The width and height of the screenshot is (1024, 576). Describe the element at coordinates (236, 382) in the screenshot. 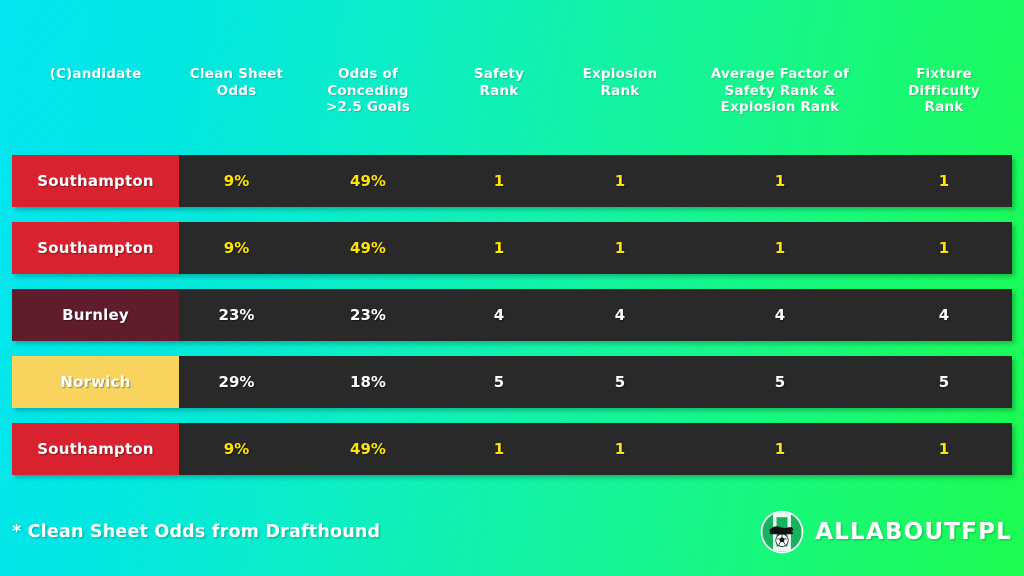

I see `cell-clean-sheet-odds: 29%` at that location.